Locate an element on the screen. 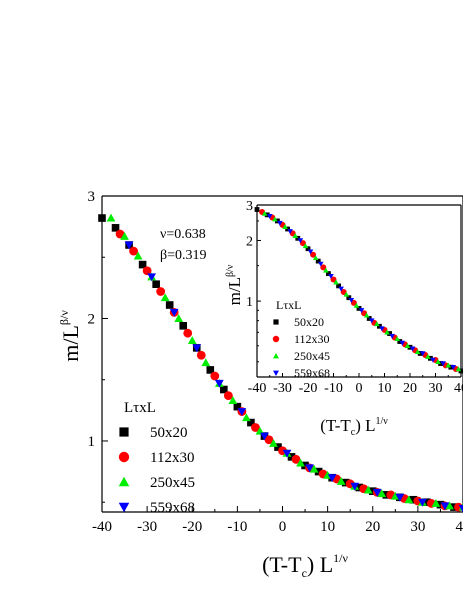 The width and height of the screenshot is (463, 599). x-axis-title: (T-Tc) L1/ν is located at coordinates (305, 565).